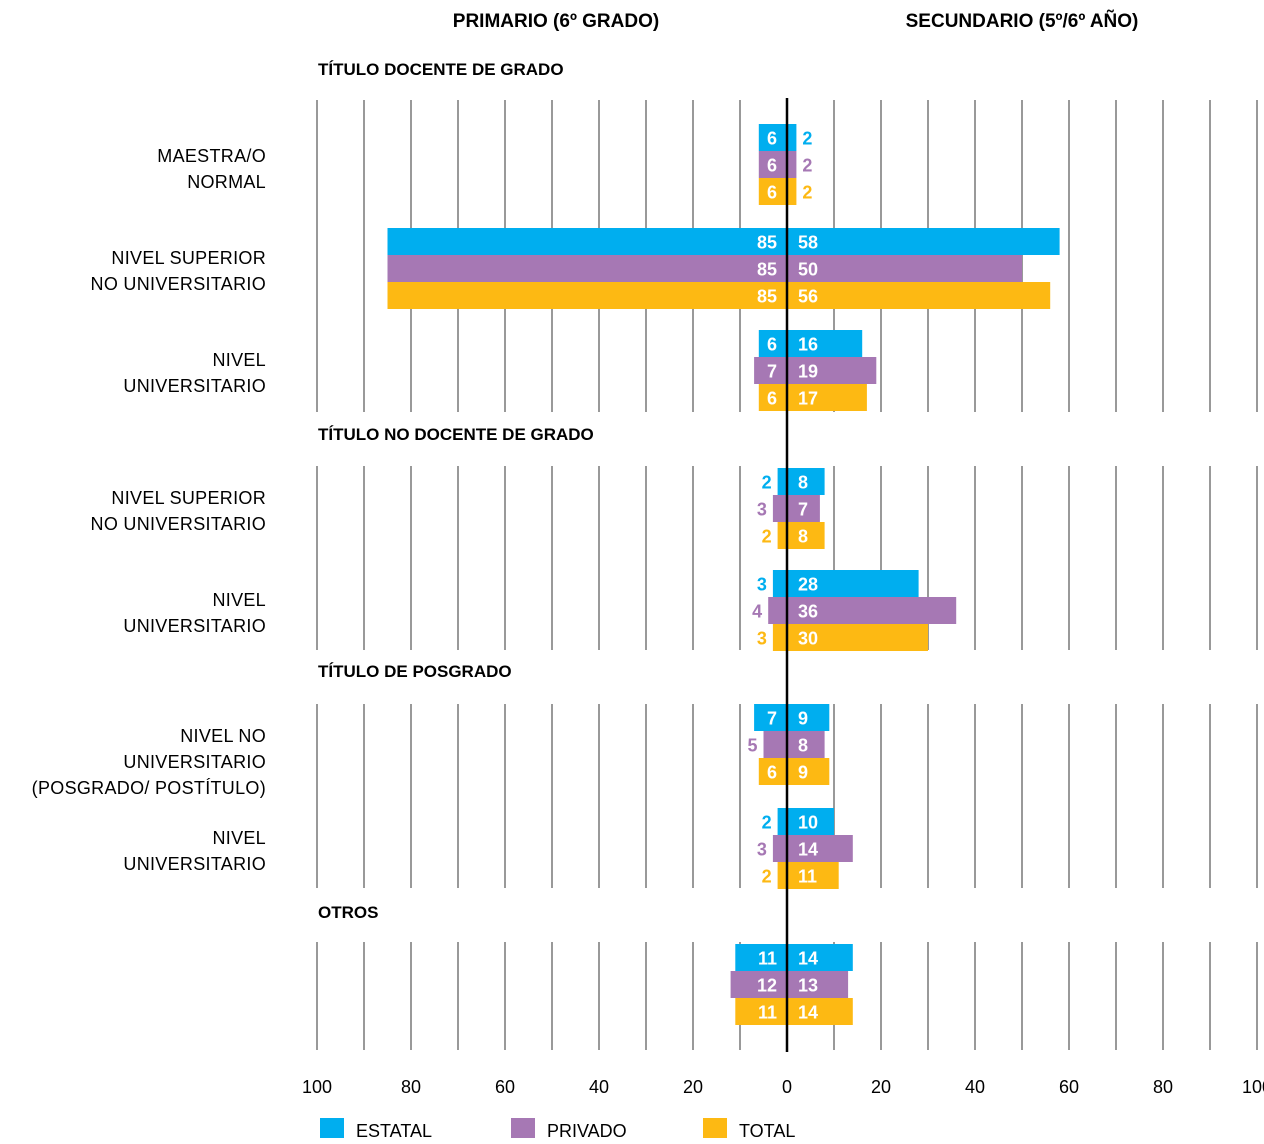 The height and width of the screenshot is (1144, 1264). What do you see at coordinates (772, 719) in the screenshot?
I see `value-label-primario: 7` at bounding box center [772, 719].